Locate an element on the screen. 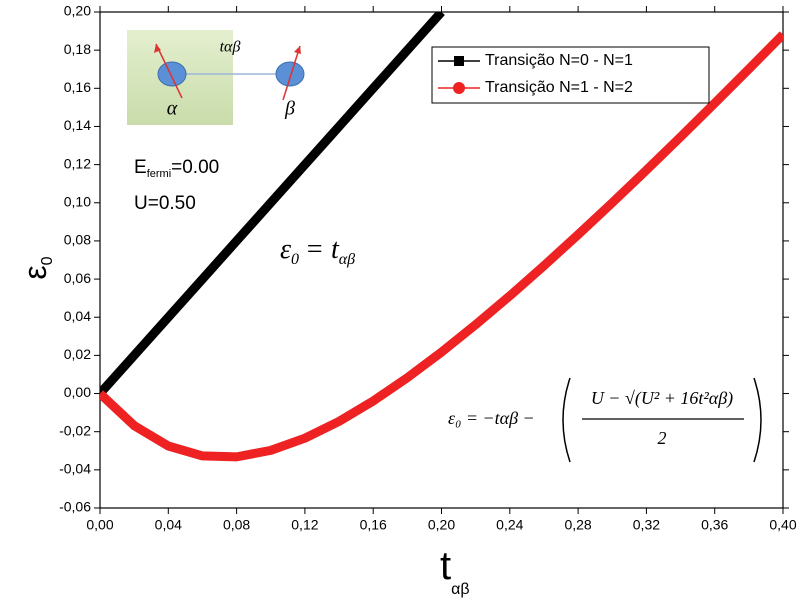  label-part: t is located at coordinates (445, 566).